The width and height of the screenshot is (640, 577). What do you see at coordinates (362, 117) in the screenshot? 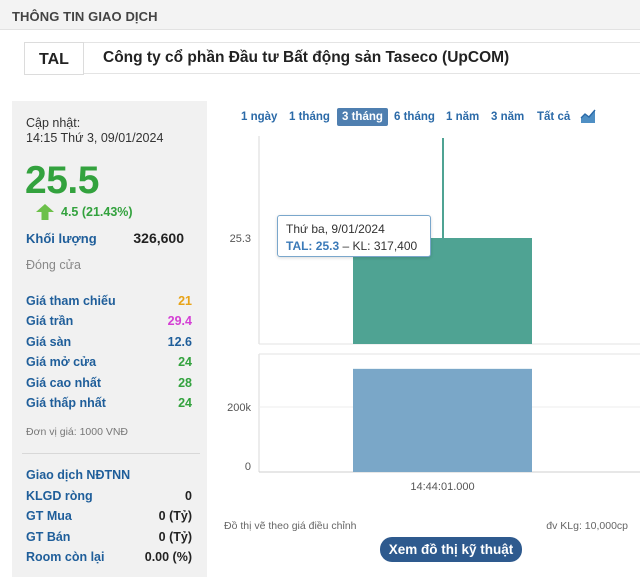
I see `tab-3-months: 3 tháng` at bounding box center [362, 117].